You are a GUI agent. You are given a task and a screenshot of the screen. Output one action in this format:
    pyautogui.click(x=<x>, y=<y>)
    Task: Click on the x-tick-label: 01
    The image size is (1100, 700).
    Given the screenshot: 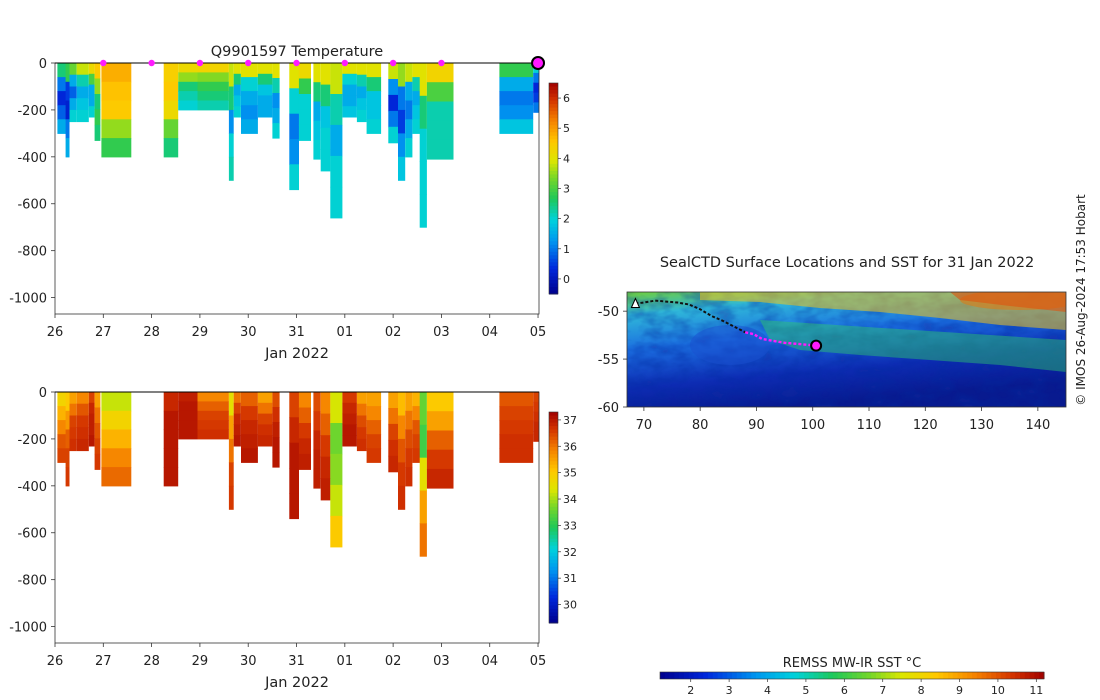 What is the action you would take?
    pyautogui.click(x=345, y=661)
    